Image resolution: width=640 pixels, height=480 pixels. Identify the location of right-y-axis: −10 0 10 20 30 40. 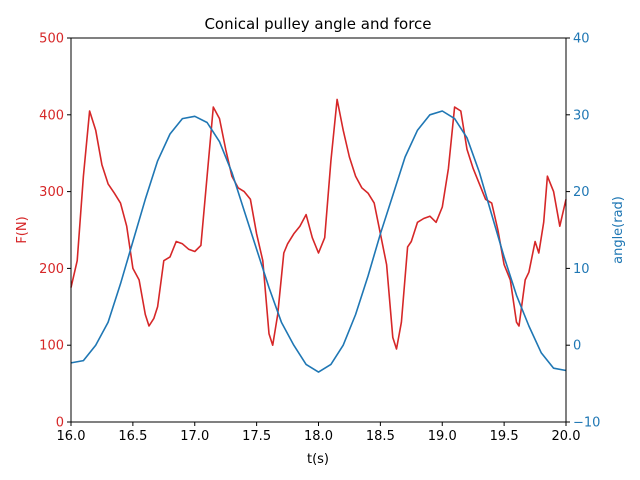
(583, 231).